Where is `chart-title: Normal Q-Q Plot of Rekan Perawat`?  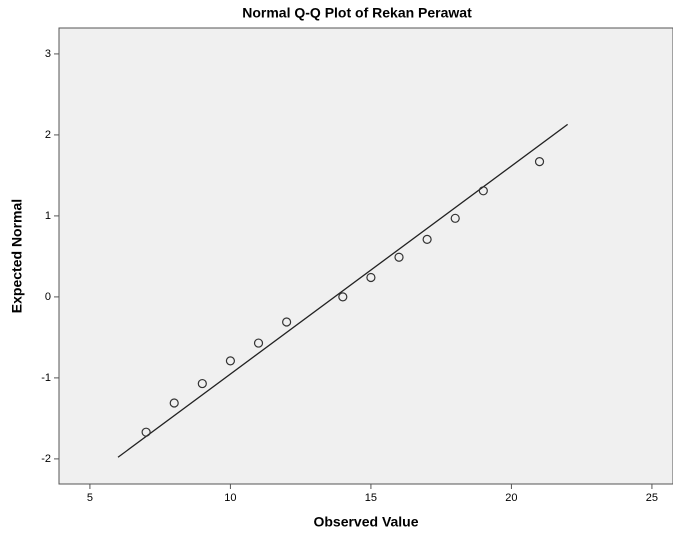 chart-title: Normal Q-Q Plot of Rekan Perawat is located at coordinates (357, 13).